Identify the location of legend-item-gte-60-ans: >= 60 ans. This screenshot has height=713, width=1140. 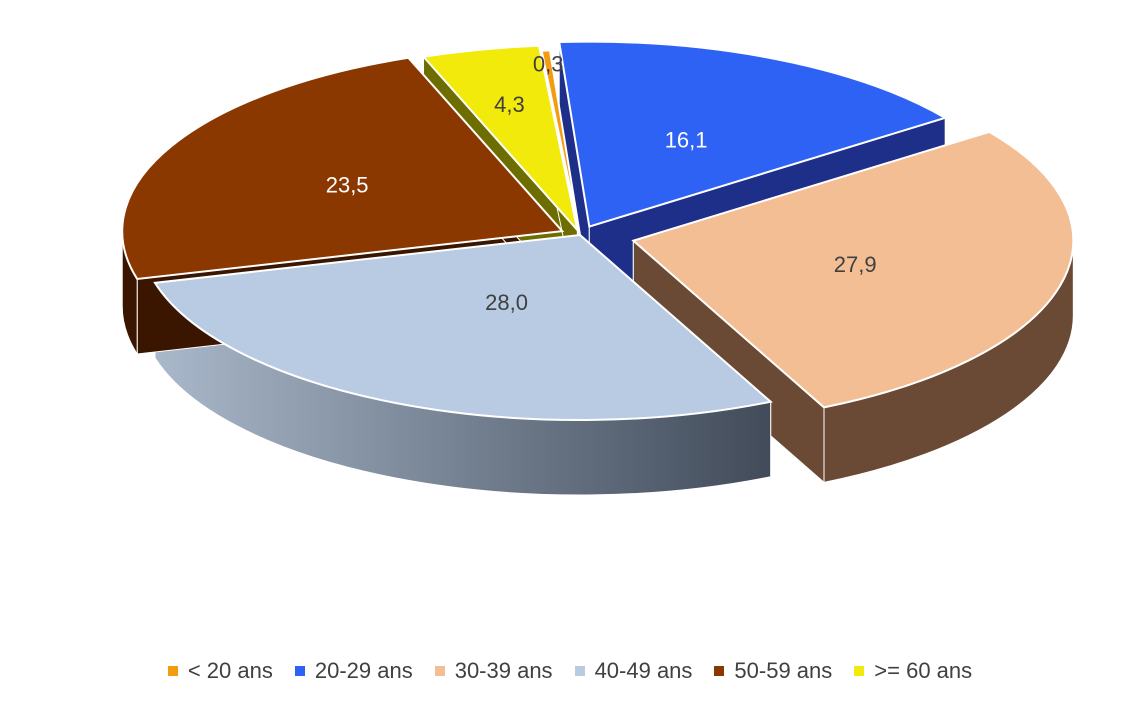
(913, 671).